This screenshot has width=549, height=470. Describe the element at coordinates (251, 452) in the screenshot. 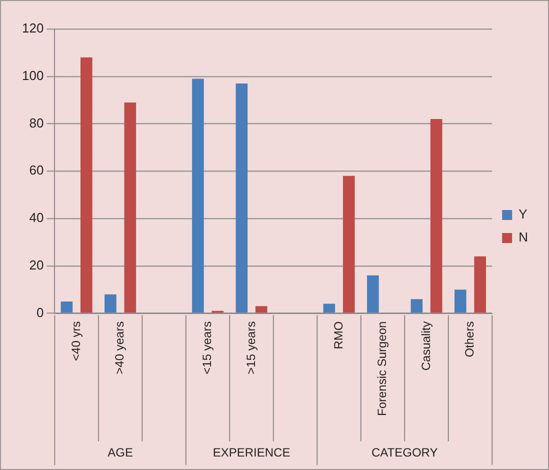

I see `text: EXPERIENCE` at that location.